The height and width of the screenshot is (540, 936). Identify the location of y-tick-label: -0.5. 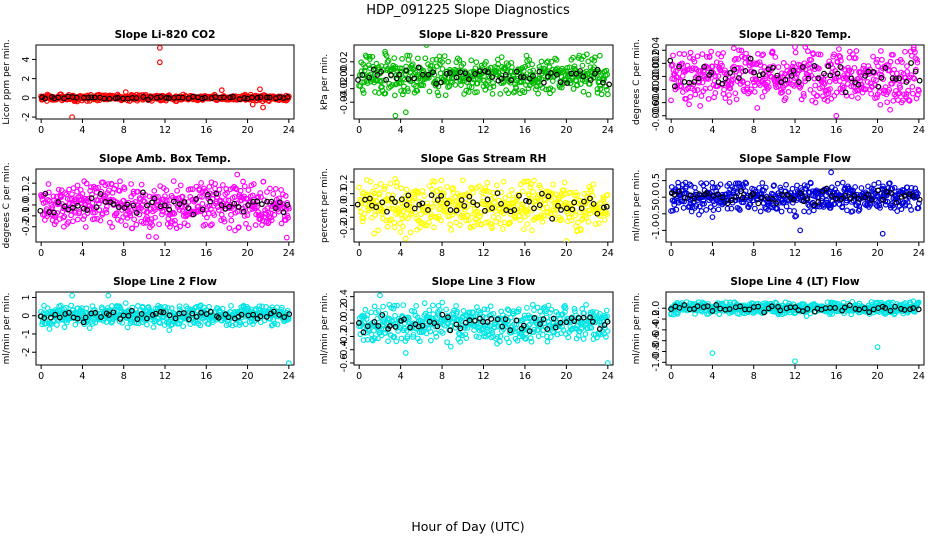
(656, 214).